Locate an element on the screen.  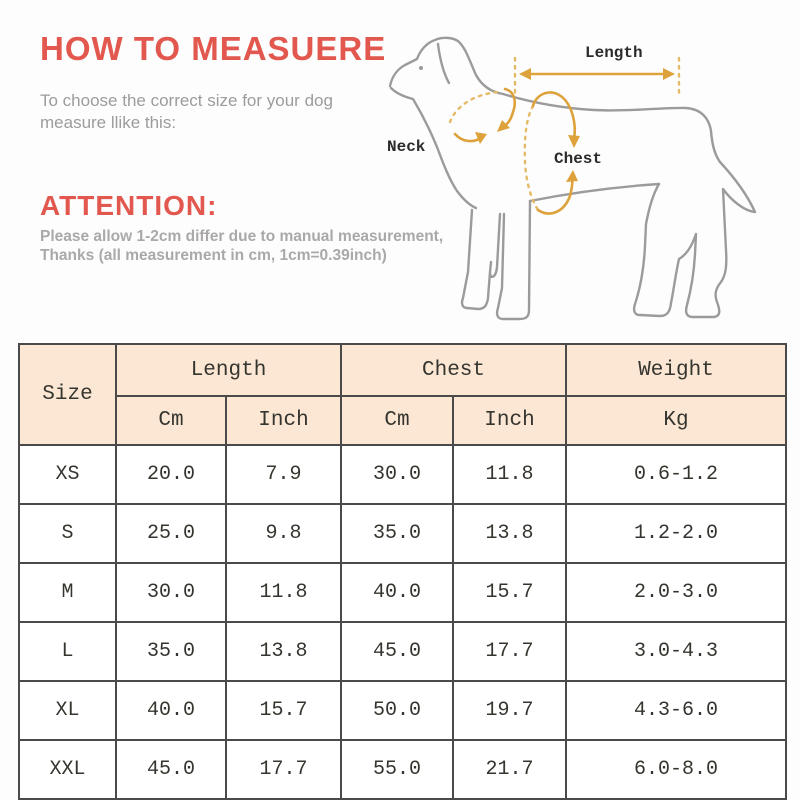
cell-length-inch: 15.7 is located at coordinates (283, 710).